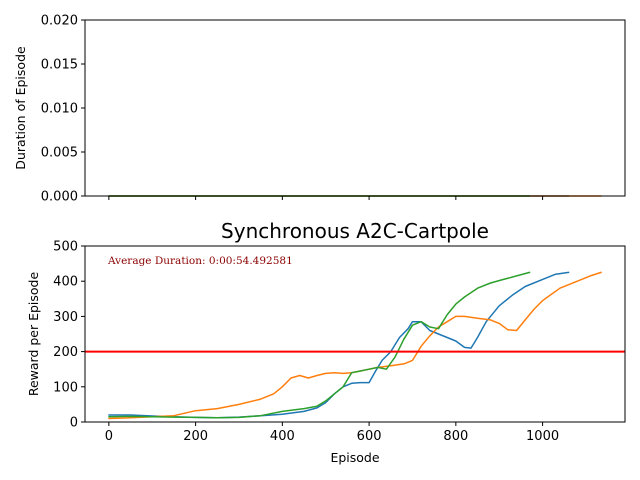 The width and height of the screenshot is (640, 480). I want to click on duration-y-tick-label: 0.020, so click(59, 21).